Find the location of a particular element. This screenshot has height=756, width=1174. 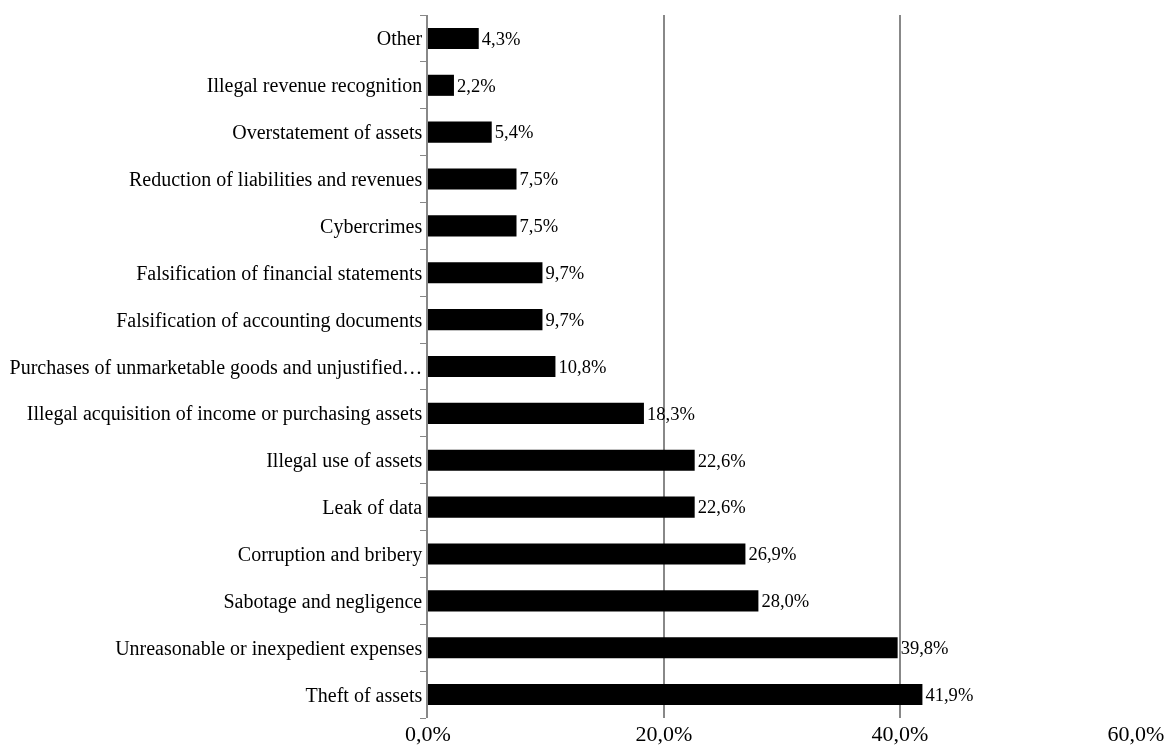

y-tick-label: Falsification of financial statements is located at coordinates (279, 272).